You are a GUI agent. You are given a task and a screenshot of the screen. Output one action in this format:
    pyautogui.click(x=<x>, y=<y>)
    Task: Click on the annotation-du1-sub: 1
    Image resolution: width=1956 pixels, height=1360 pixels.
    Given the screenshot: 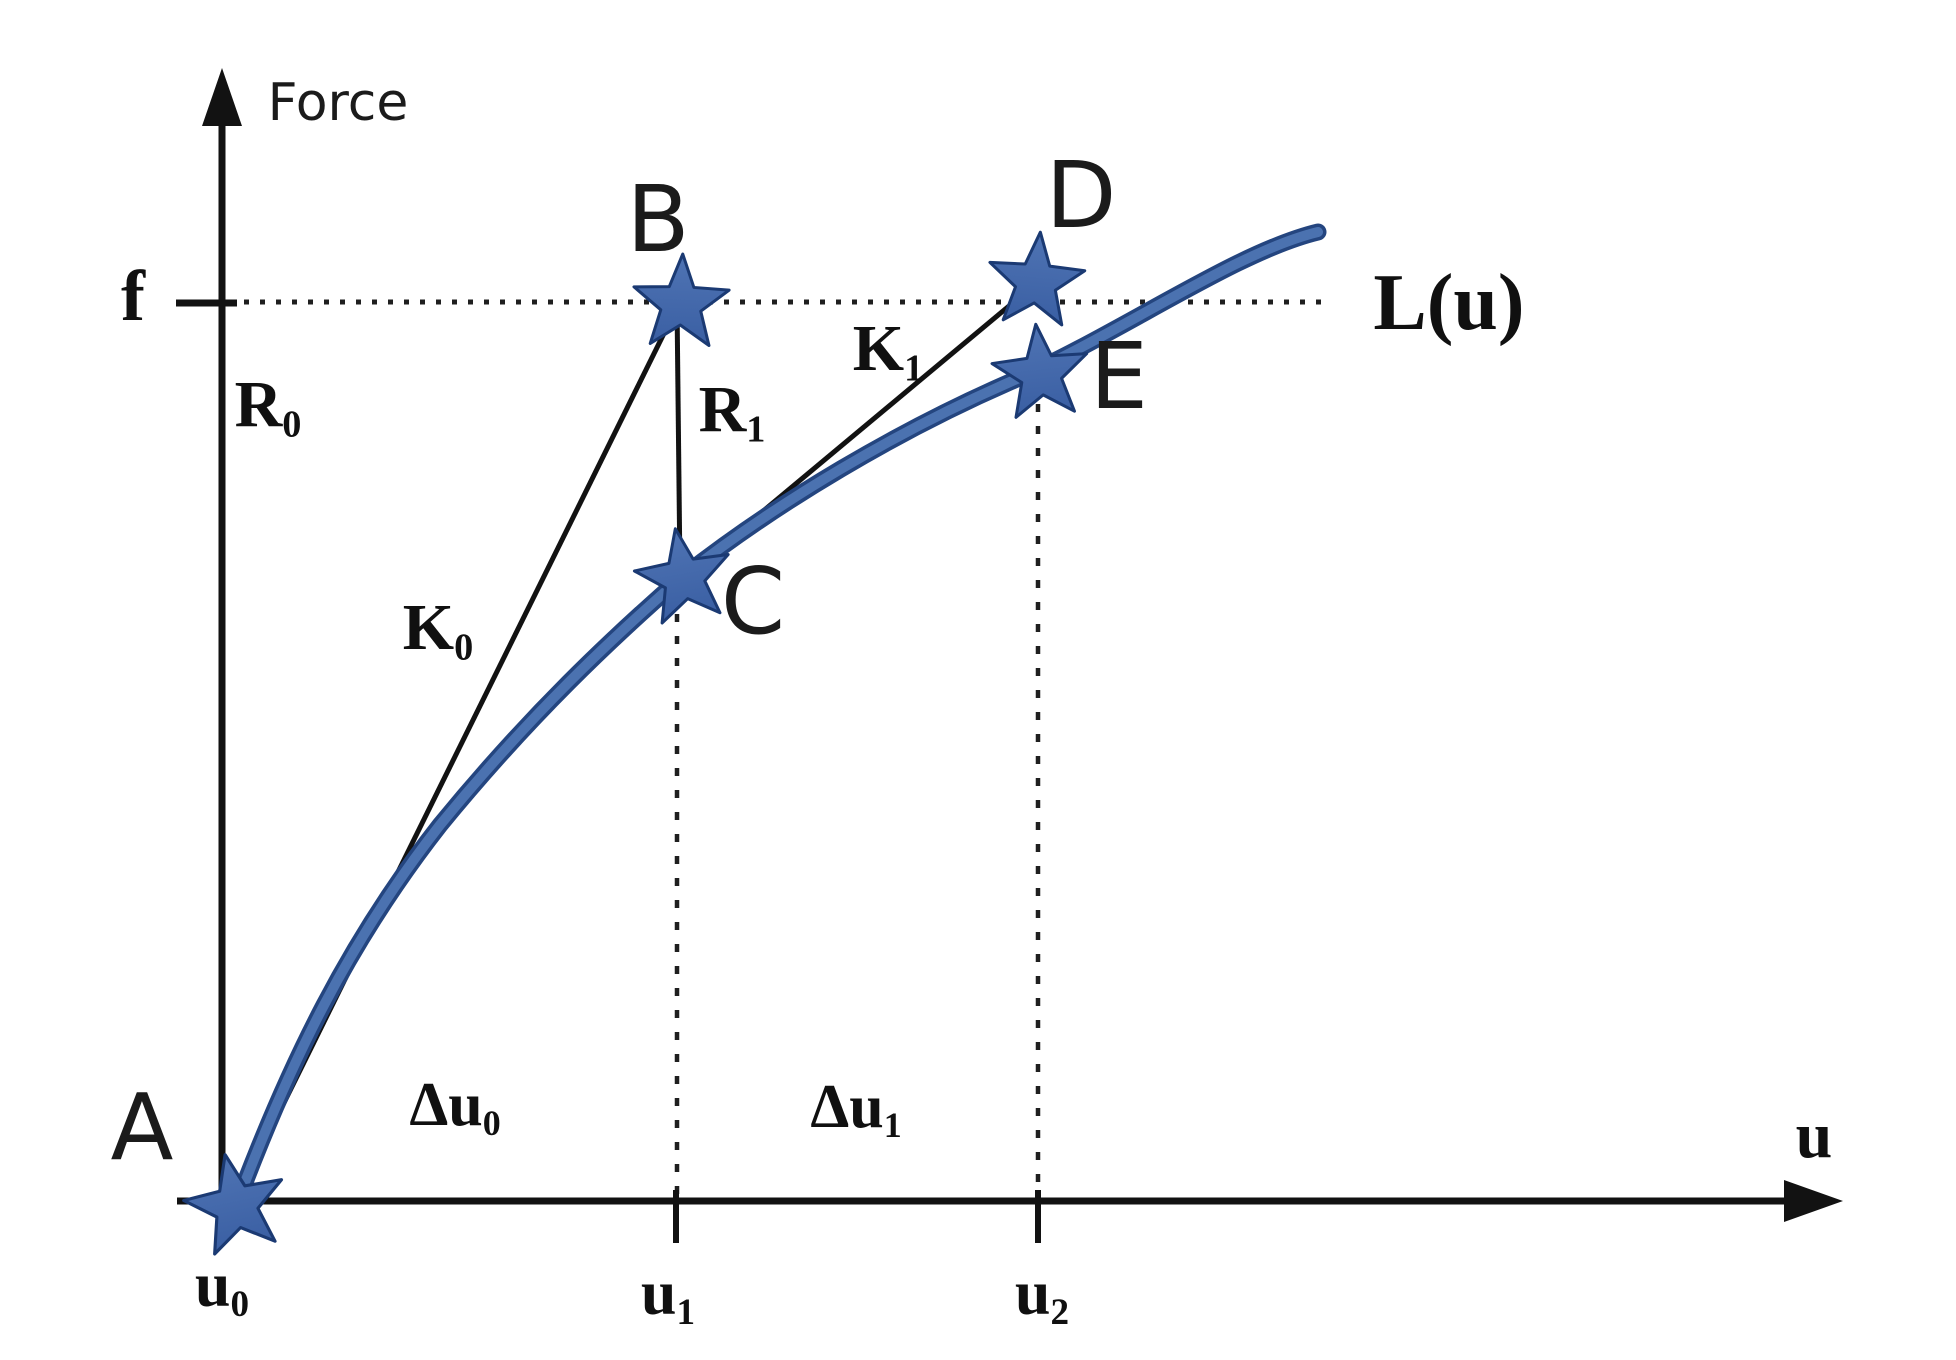 What is the action you would take?
    pyautogui.click(x=892, y=1125)
    